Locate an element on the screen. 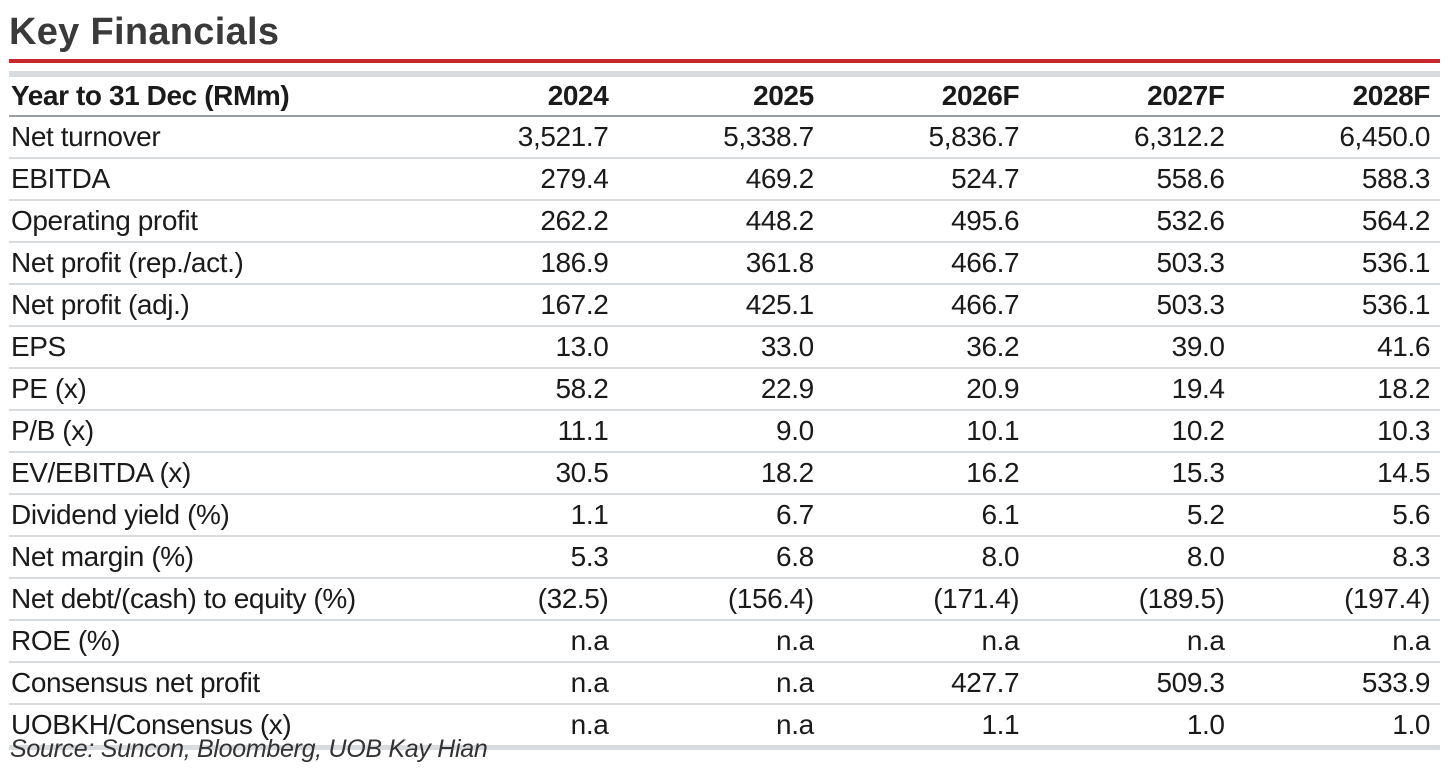  header-period-label: Year to 31 Dec (RMm) is located at coordinates (211, 97).